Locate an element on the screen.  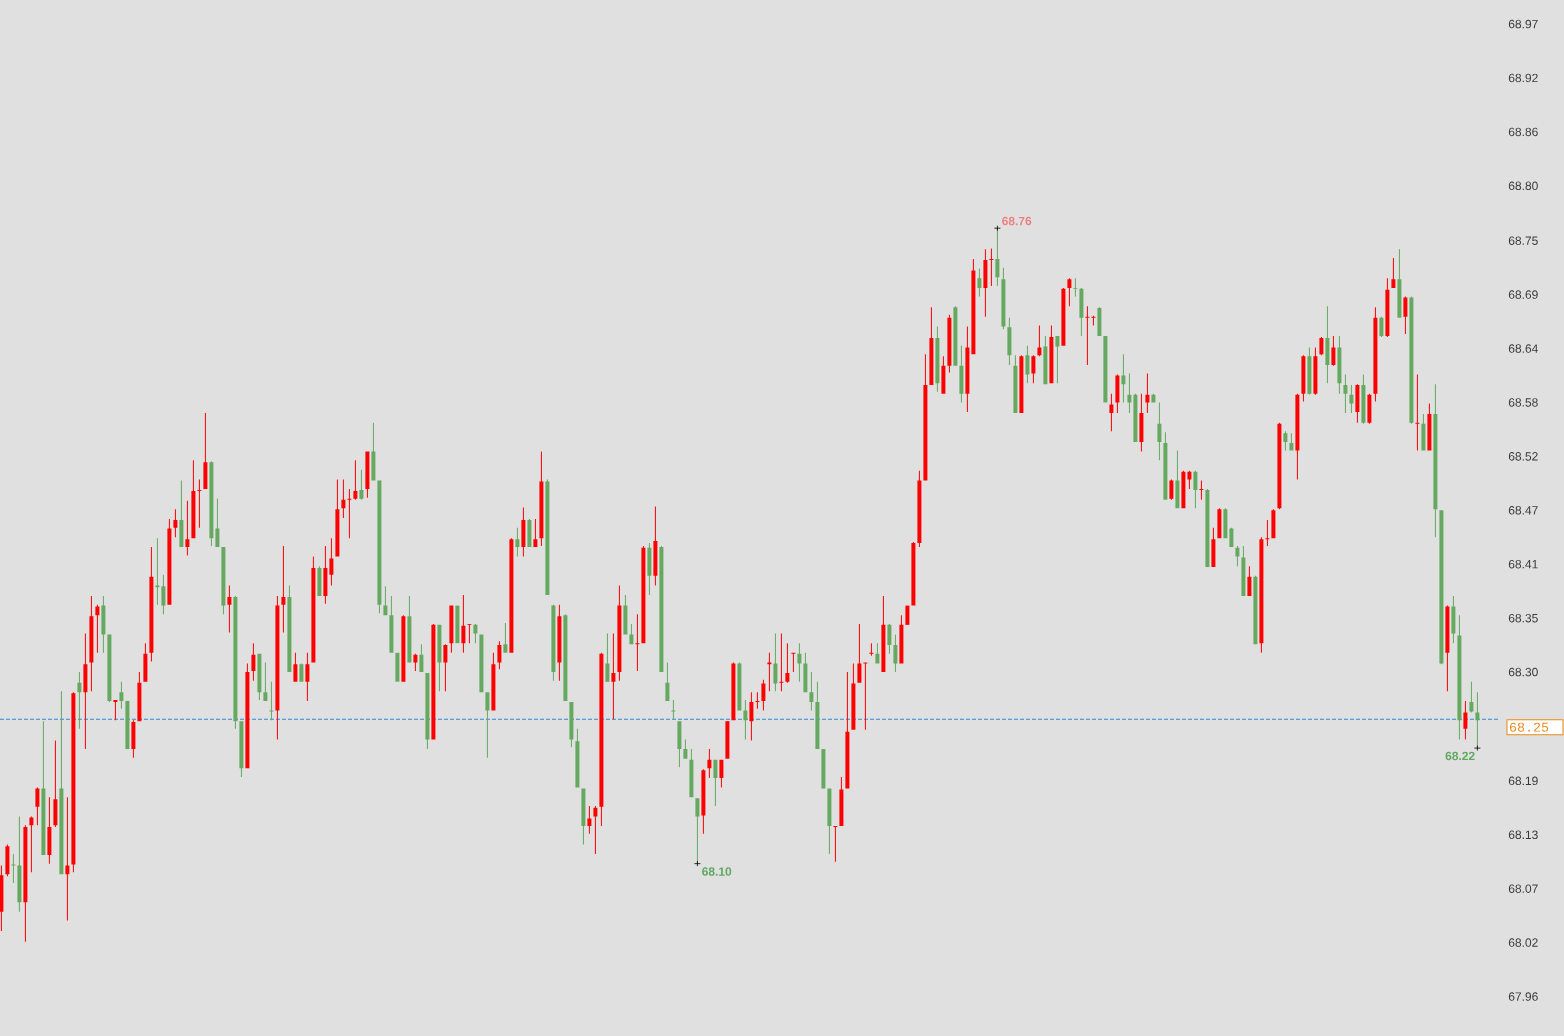
annotation: 68.10 is located at coordinates (717, 871).